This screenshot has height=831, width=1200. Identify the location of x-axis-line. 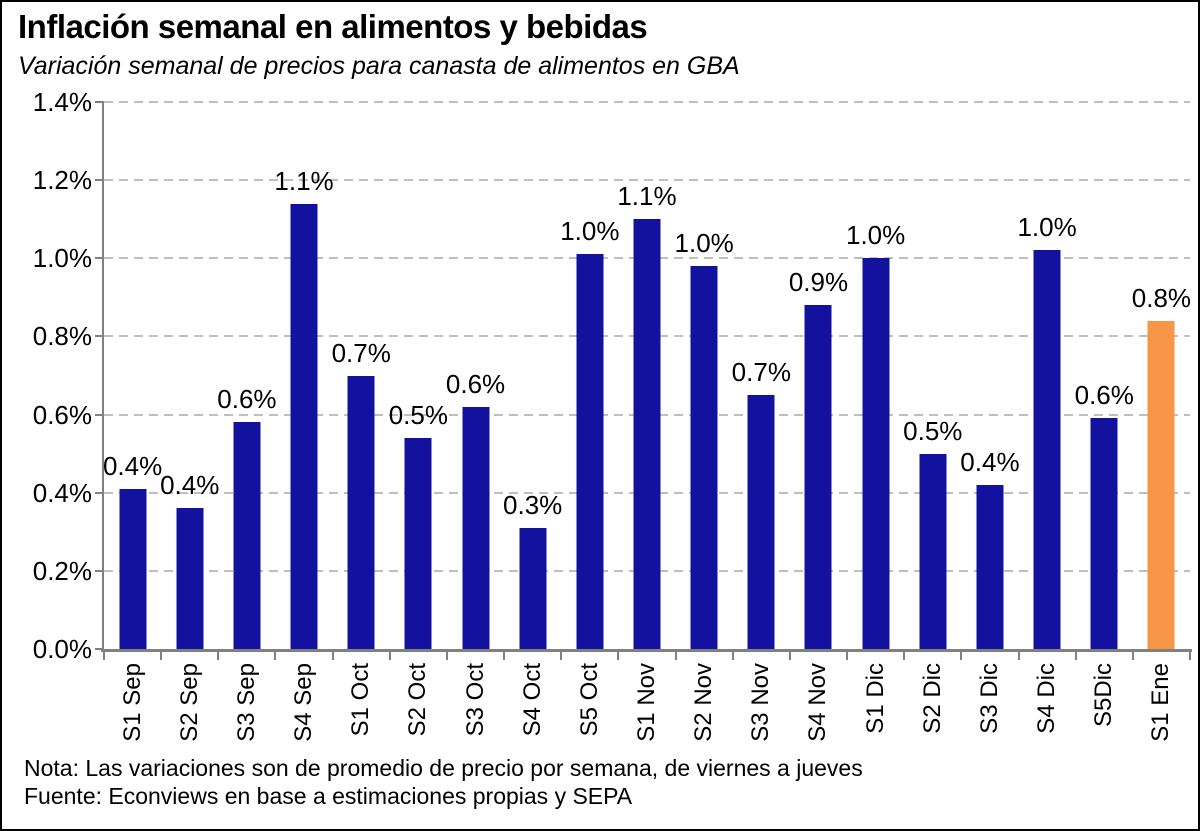
(646, 650).